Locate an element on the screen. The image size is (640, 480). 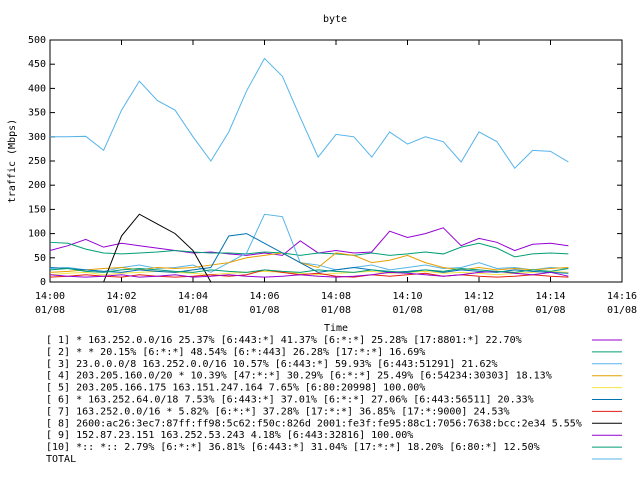
y-tick-label: 0 is located at coordinates (43, 282).